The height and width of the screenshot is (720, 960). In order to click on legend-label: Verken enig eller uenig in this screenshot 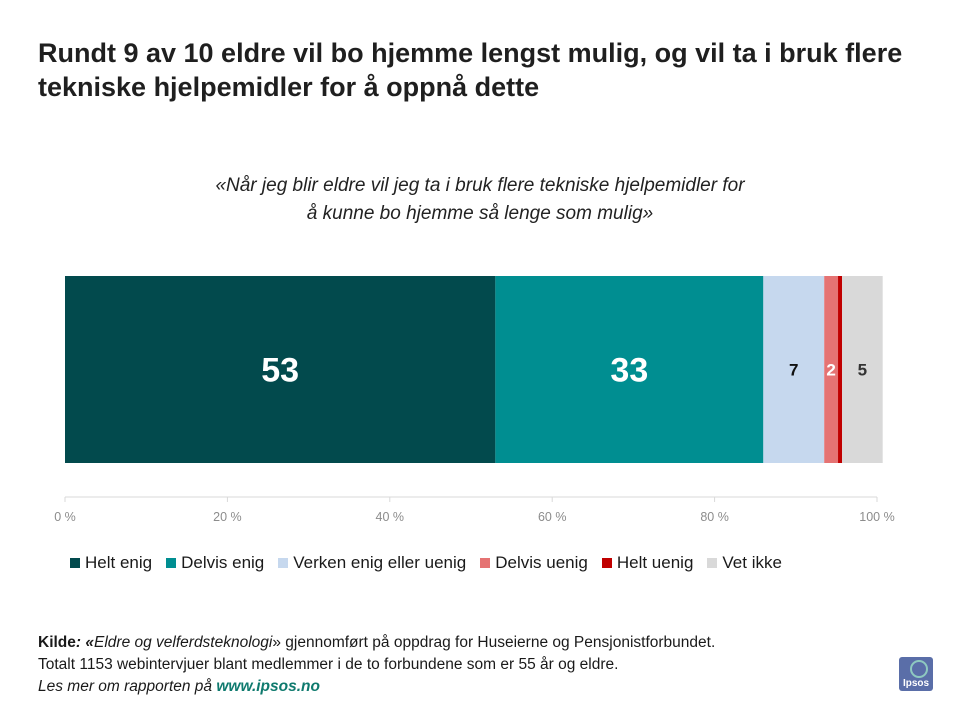, I will do `click(380, 562)`.